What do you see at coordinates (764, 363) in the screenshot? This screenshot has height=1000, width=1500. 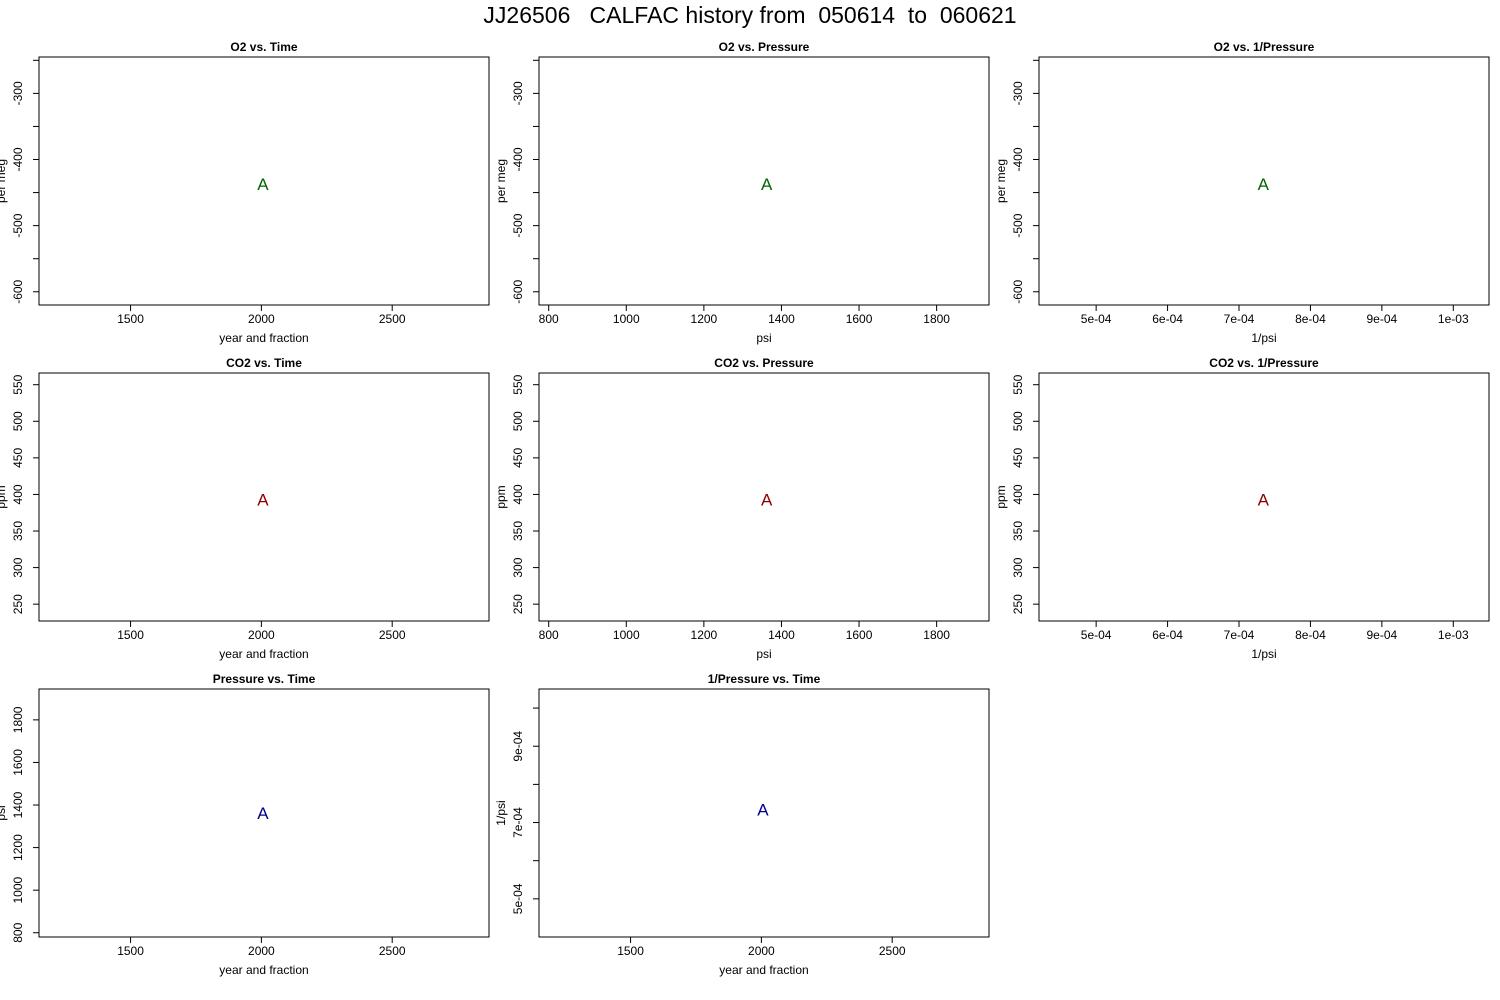 I see `panel-title: CO2 vs. Pressure` at bounding box center [764, 363].